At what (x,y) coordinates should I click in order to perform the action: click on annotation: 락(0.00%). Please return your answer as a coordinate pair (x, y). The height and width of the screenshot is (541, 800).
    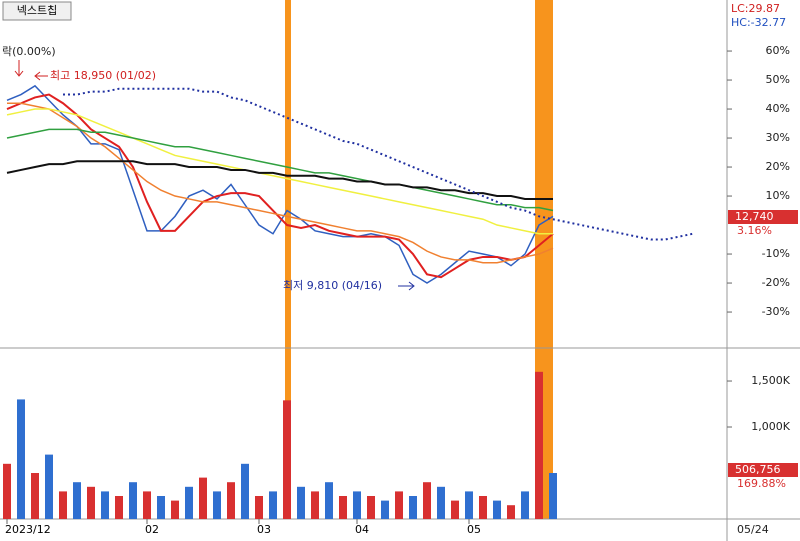
    Looking at the image, I should click on (29, 51).